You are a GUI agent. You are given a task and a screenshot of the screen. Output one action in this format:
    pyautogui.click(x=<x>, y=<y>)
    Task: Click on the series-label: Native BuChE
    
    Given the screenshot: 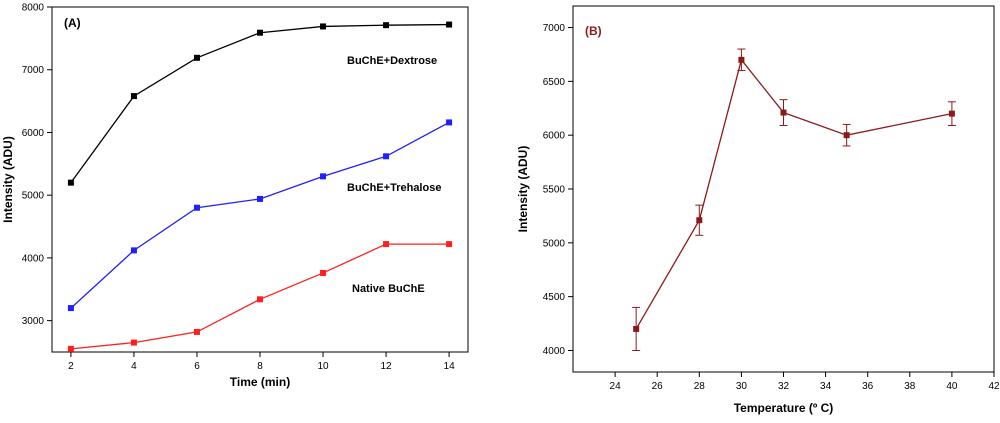 What is the action you would take?
    pyautogui.click(x=388, y=289)
    